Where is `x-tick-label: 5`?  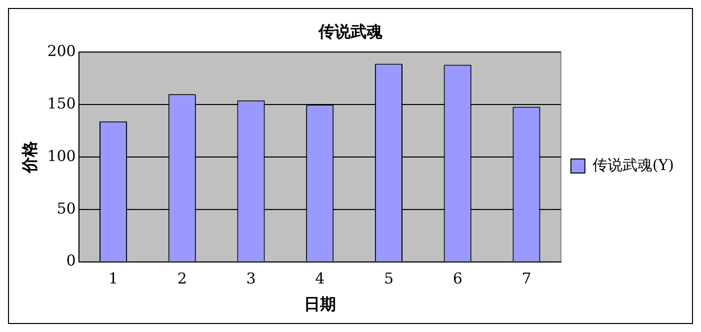
x-tick-label: 5 is located at coordinates (389, 279).